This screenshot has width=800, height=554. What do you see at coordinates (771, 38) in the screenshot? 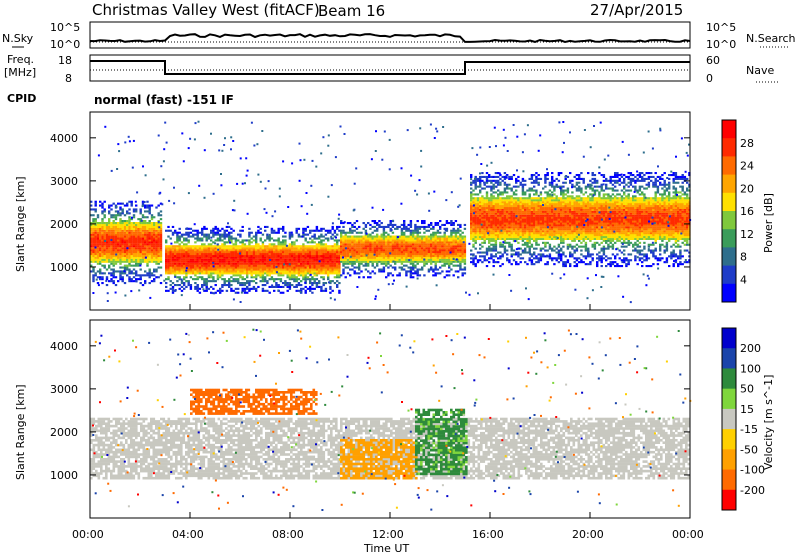
I see `nsearch-label: N.Search` at bounding box center [771, 38].